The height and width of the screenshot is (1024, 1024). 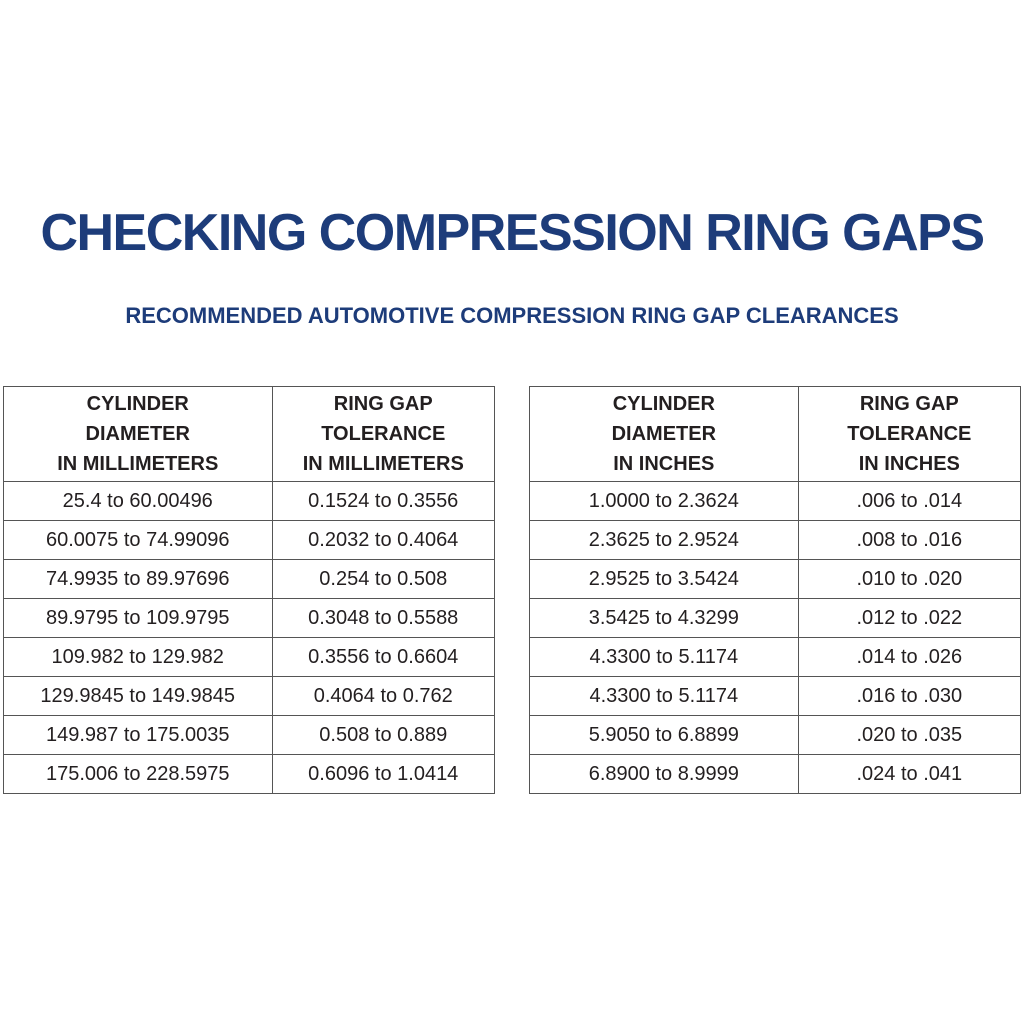 I want to click on ring-gap-tolerance-cell: 0.1524 to 0.3556, so click(x=383, y=501).